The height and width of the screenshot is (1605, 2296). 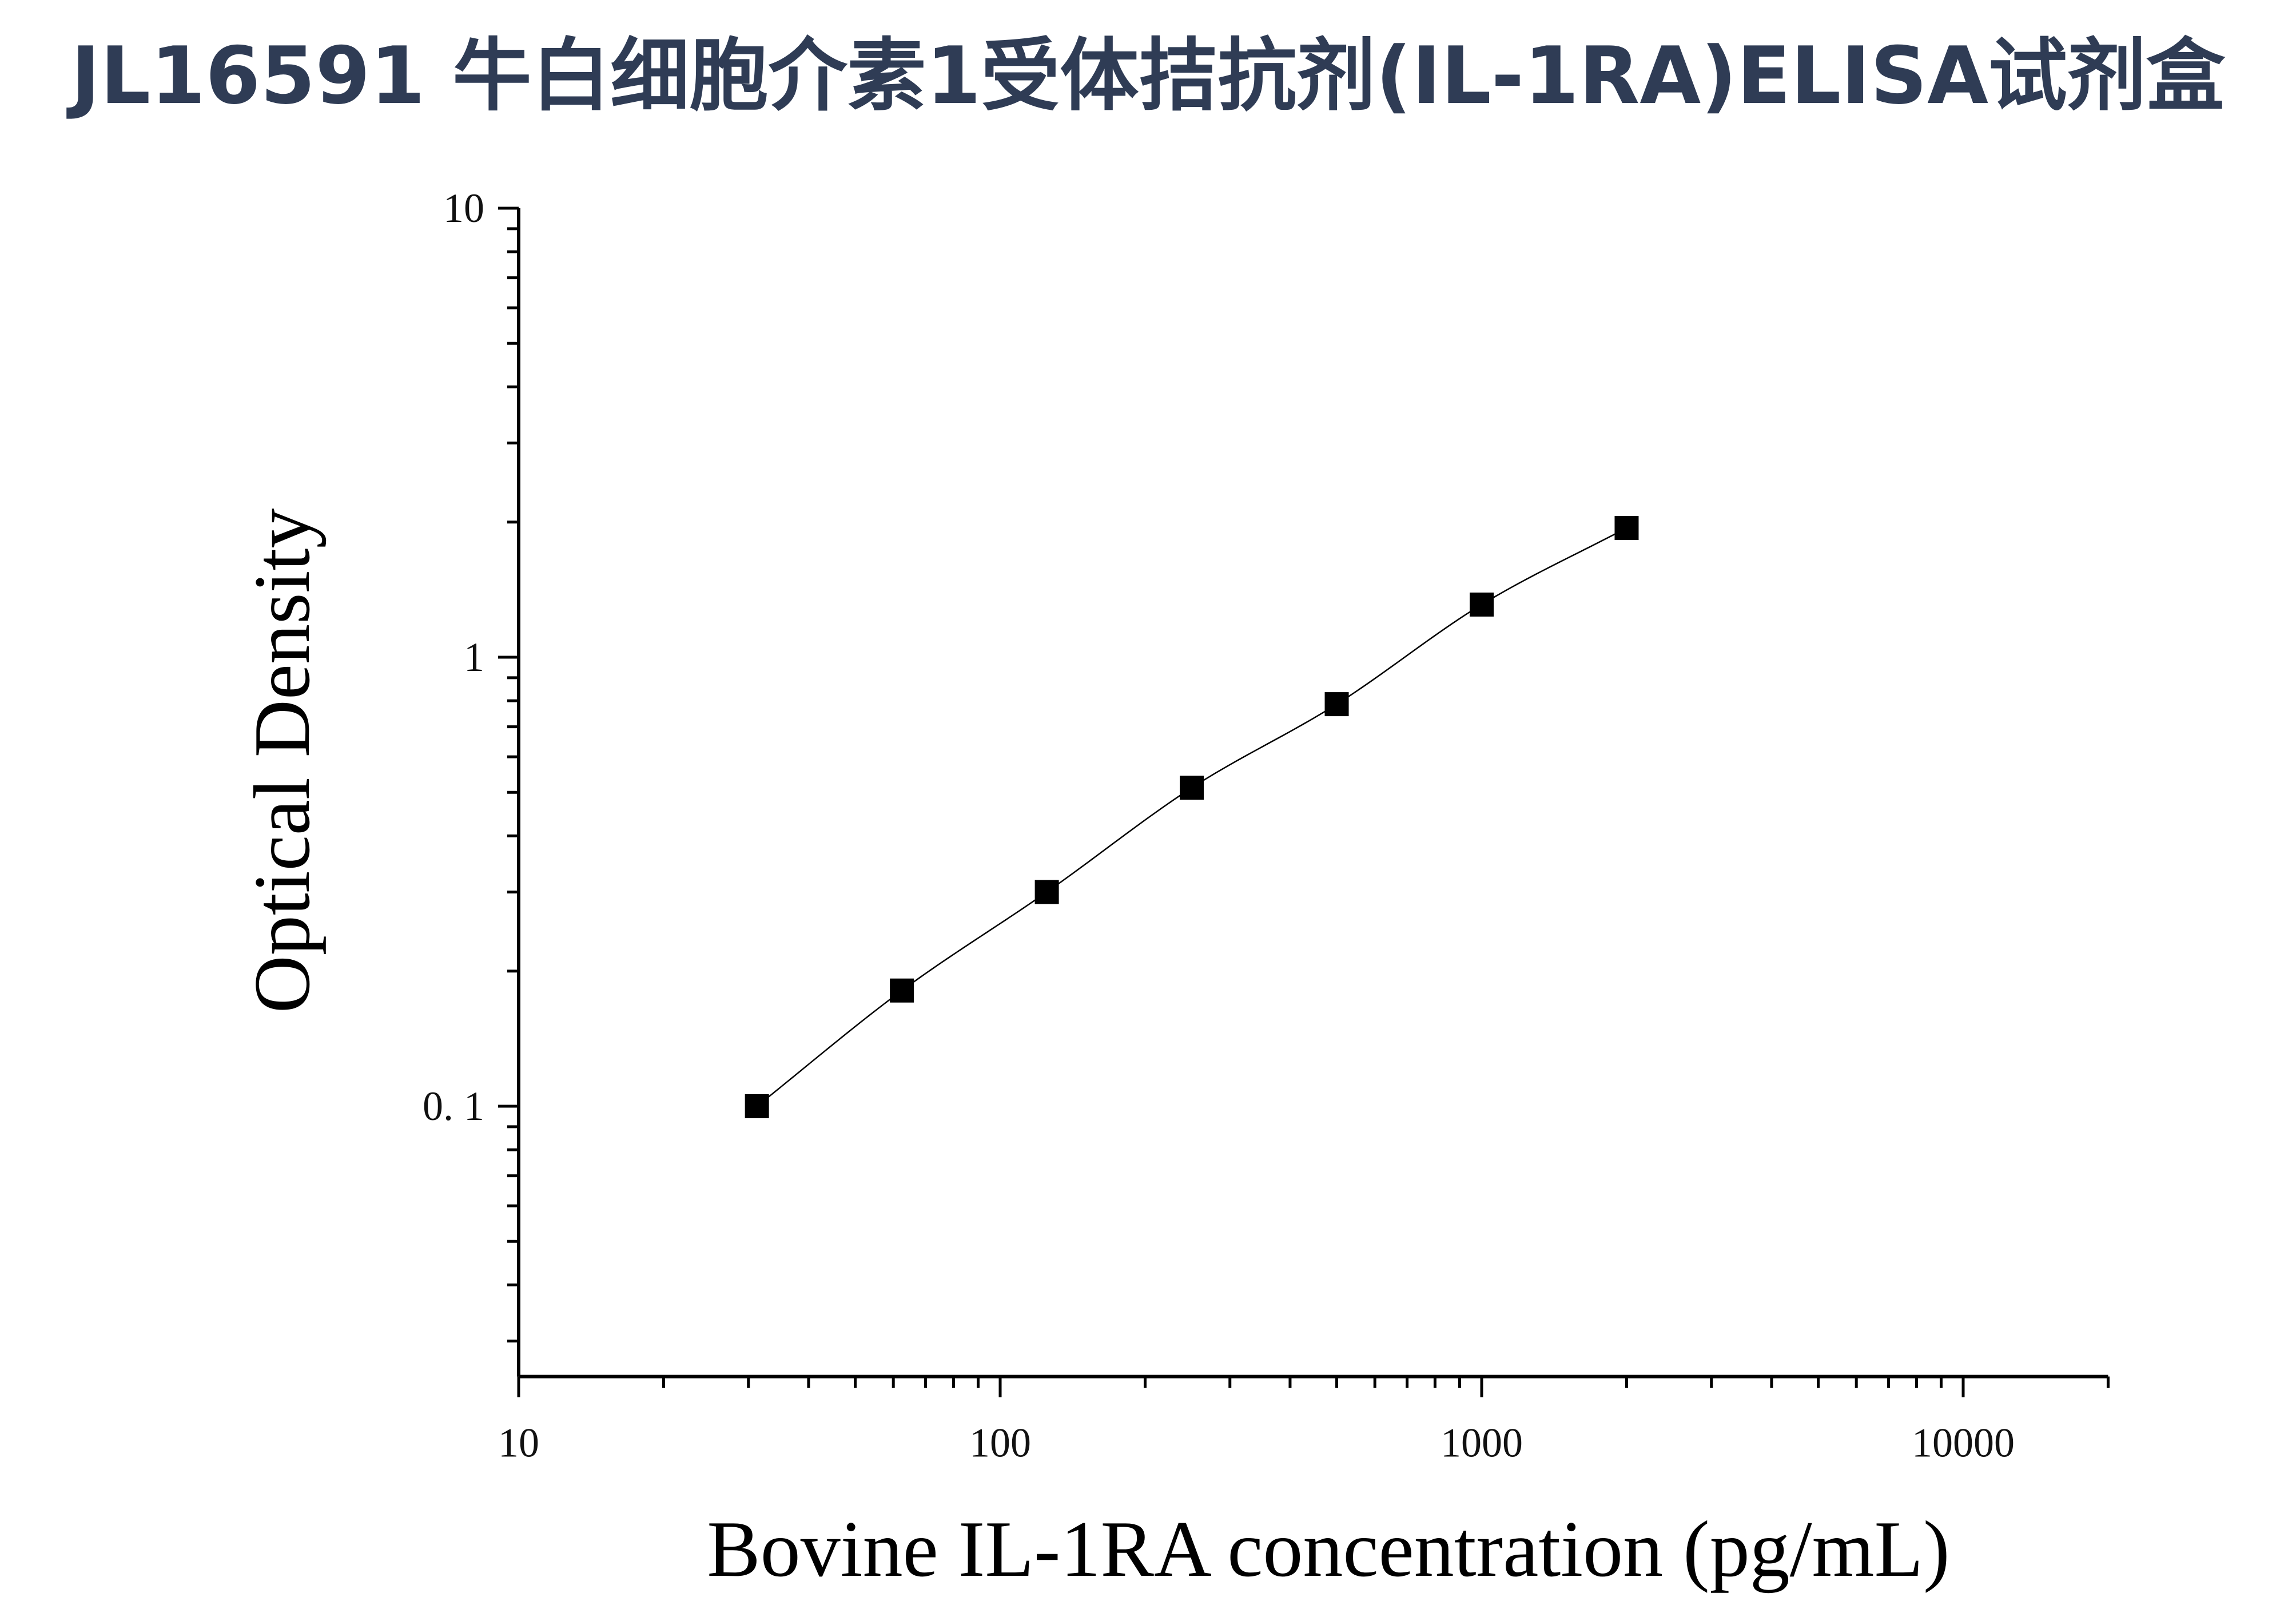 What do you see at coordinates (474, 657) in the screenshot?
I see `y-tick-label: 1` at bounding box center [474, 657].